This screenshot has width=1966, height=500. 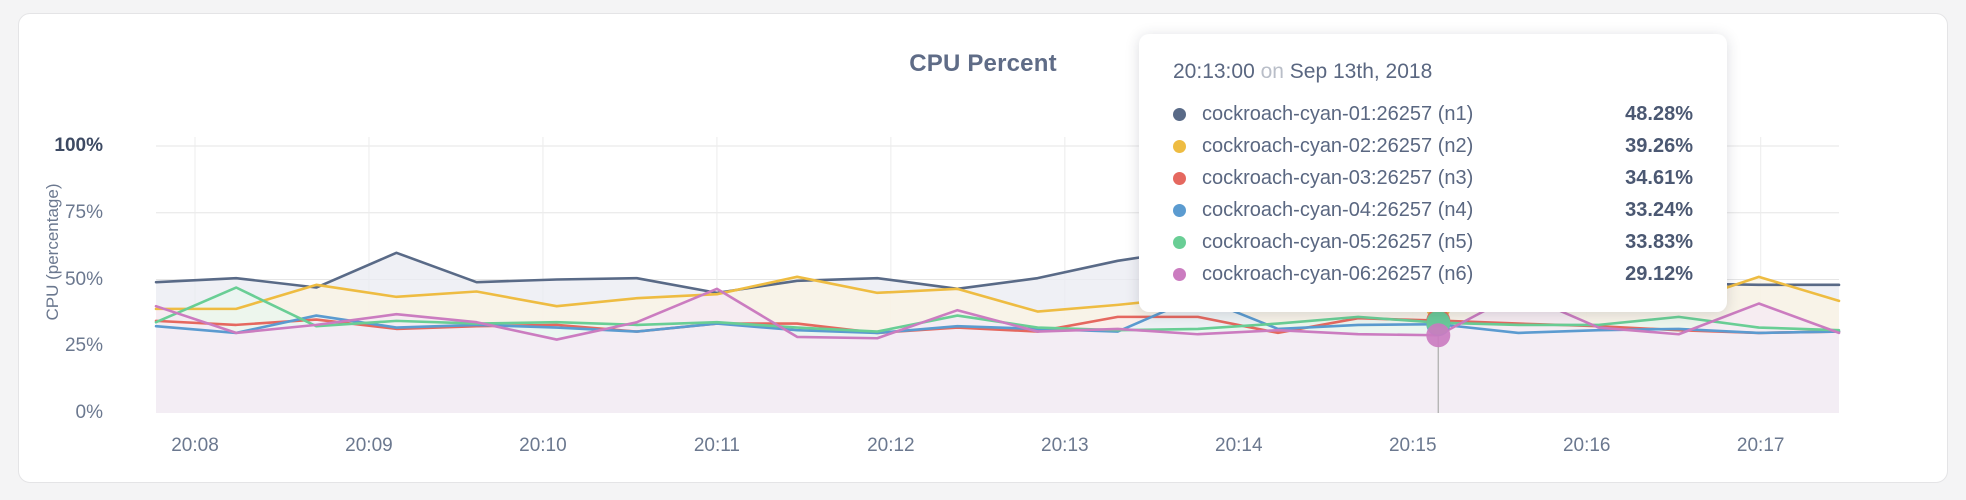 I want to click on tooltip-row: cockroach-cyan-06:26257 (n6) 29.12%, so click(x=1433, y=274).